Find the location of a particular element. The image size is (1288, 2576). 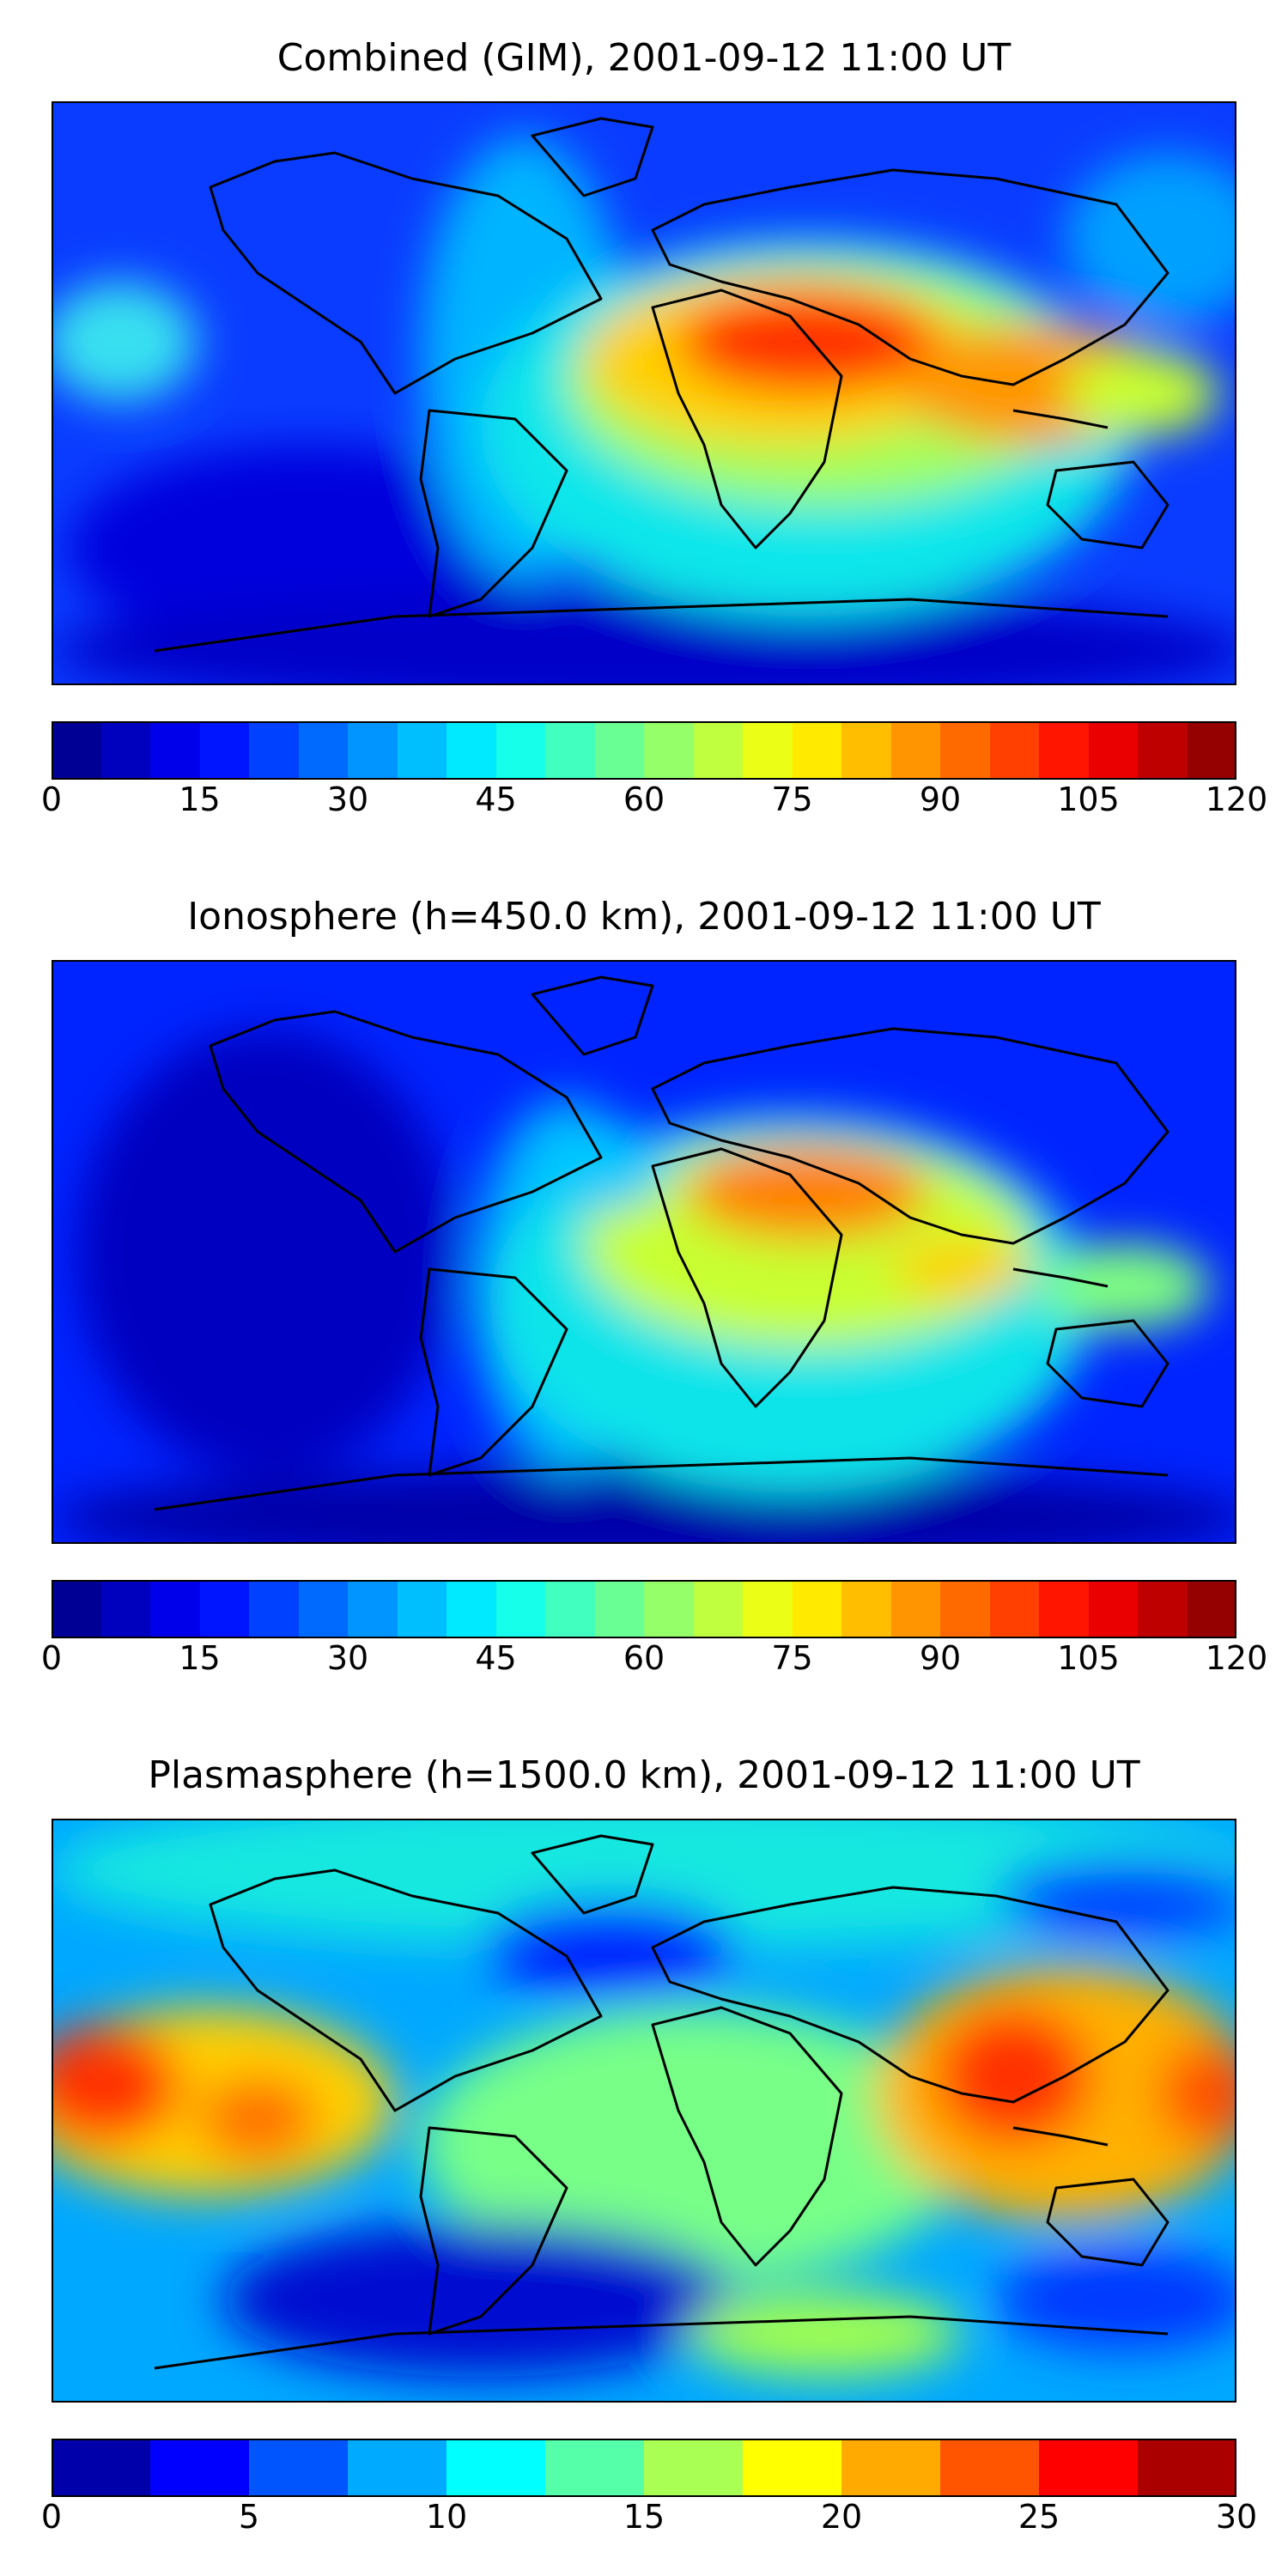

colorbar-tick-label: 10 is located at coordinates (446, 2517).